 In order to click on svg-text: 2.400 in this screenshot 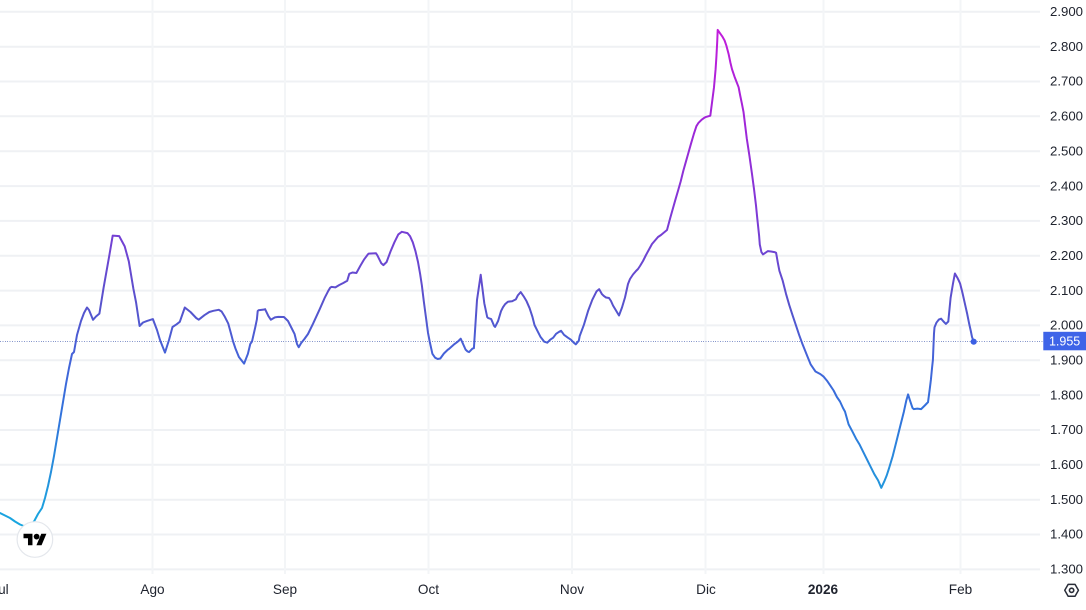, I will do `click(1066, 185)`.